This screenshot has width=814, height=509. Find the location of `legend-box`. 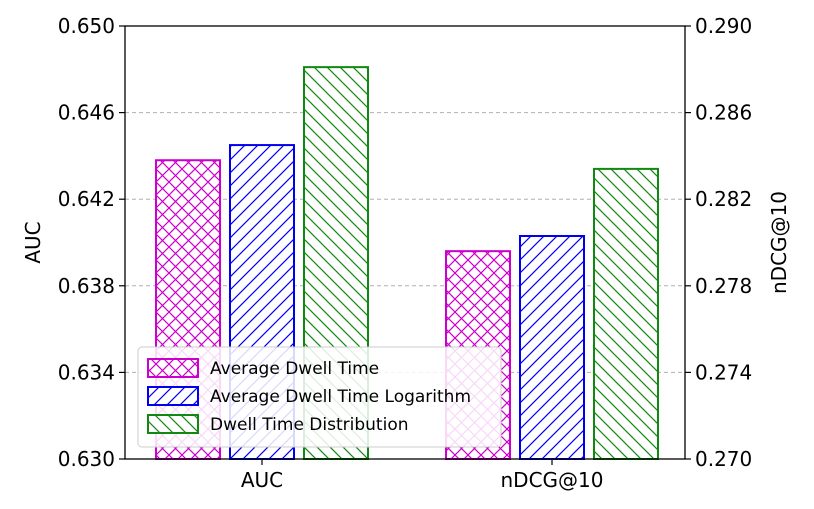

legend-box is located at coordinates (319, 397).